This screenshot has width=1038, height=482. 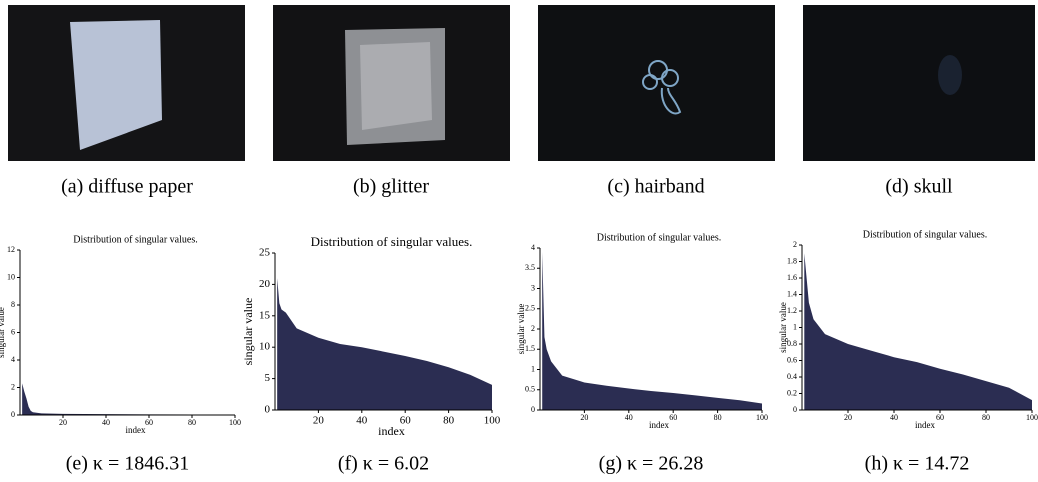 I want to click on caption: (a) diffuse paper, so click(x=127, y=187).